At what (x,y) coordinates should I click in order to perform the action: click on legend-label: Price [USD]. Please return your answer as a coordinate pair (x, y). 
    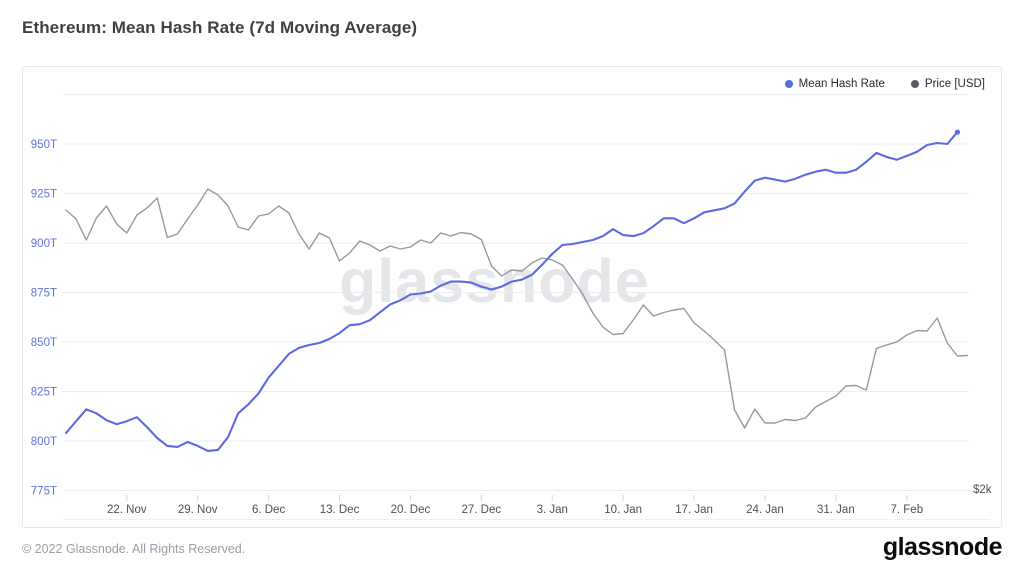
    Looking at the image, I should click on (954, 84).